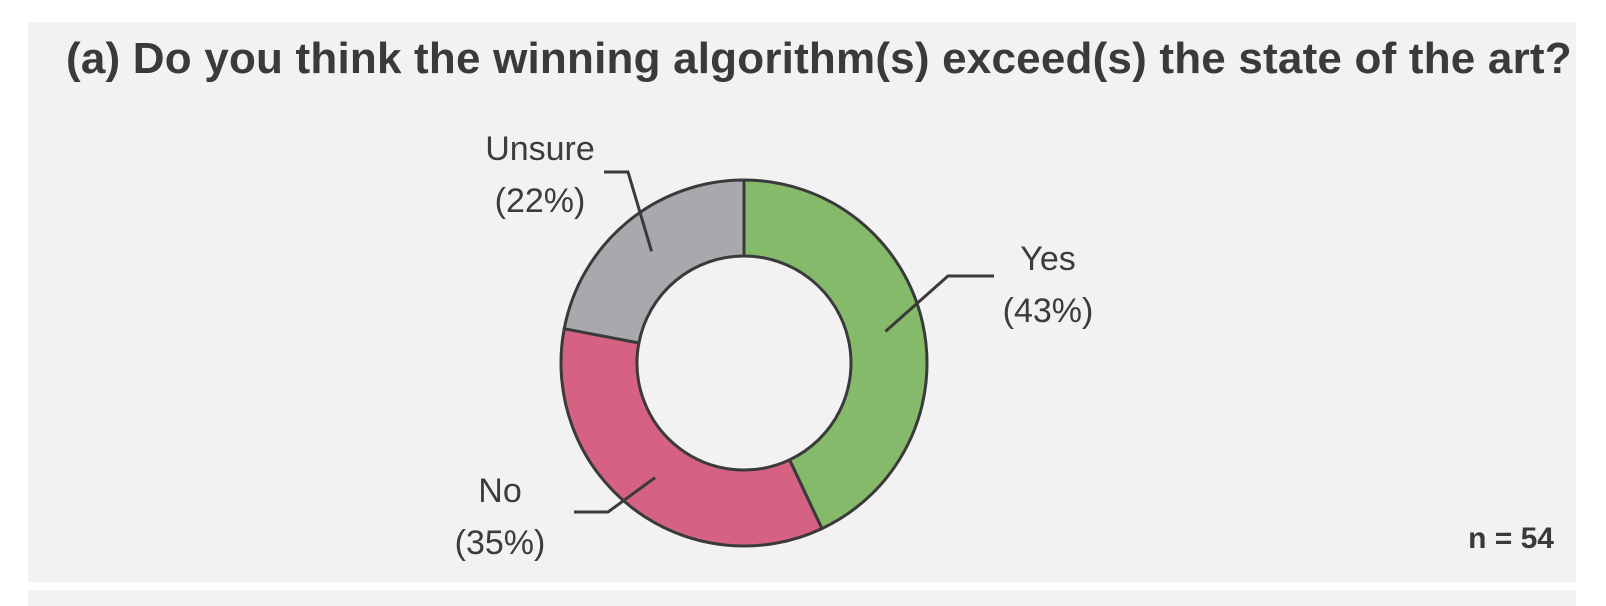 This screenshot has height=606, width=1606. What do you see at coordinates (1047, 259) in the screenshot?
I see `slice-label-yes: Yes` at bounding box center [1047, 259].